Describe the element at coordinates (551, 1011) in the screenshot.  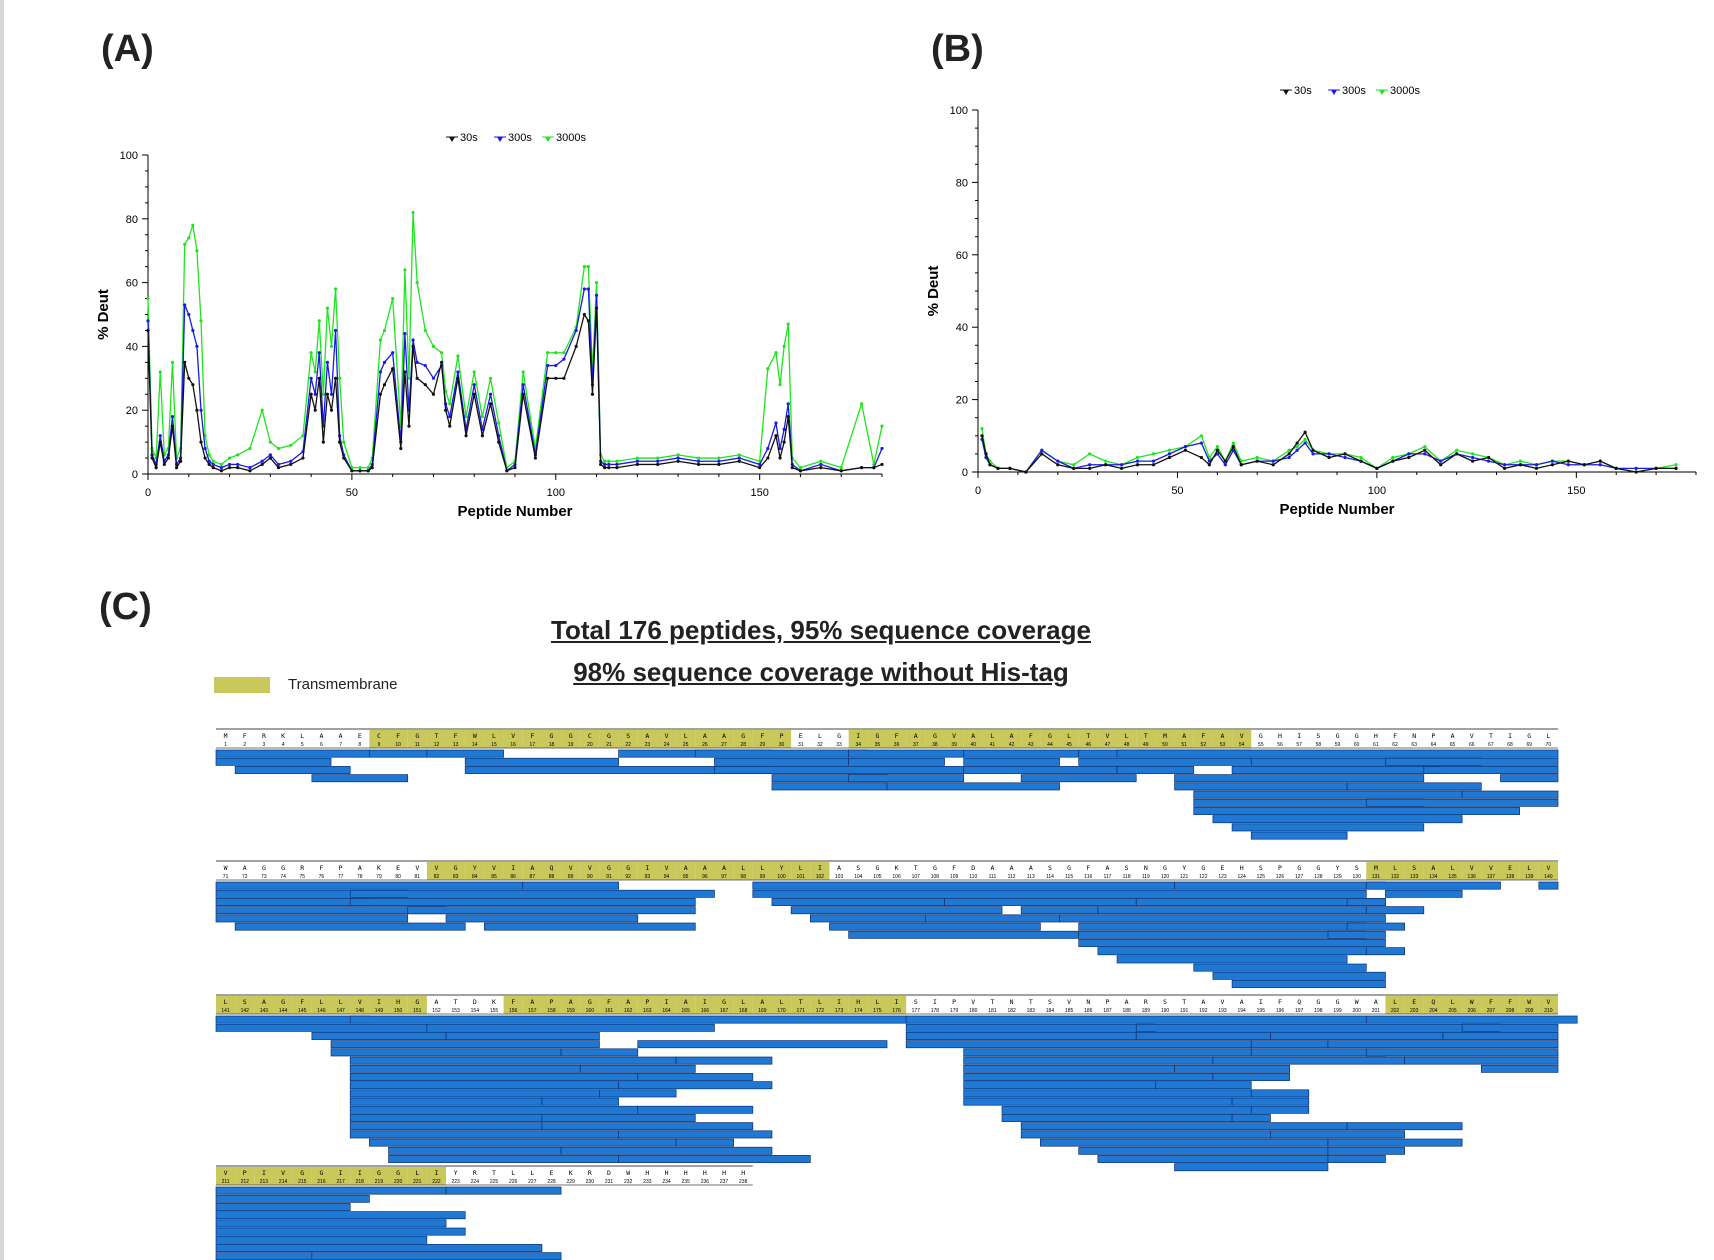
I see `residue-number: 158` at that location.